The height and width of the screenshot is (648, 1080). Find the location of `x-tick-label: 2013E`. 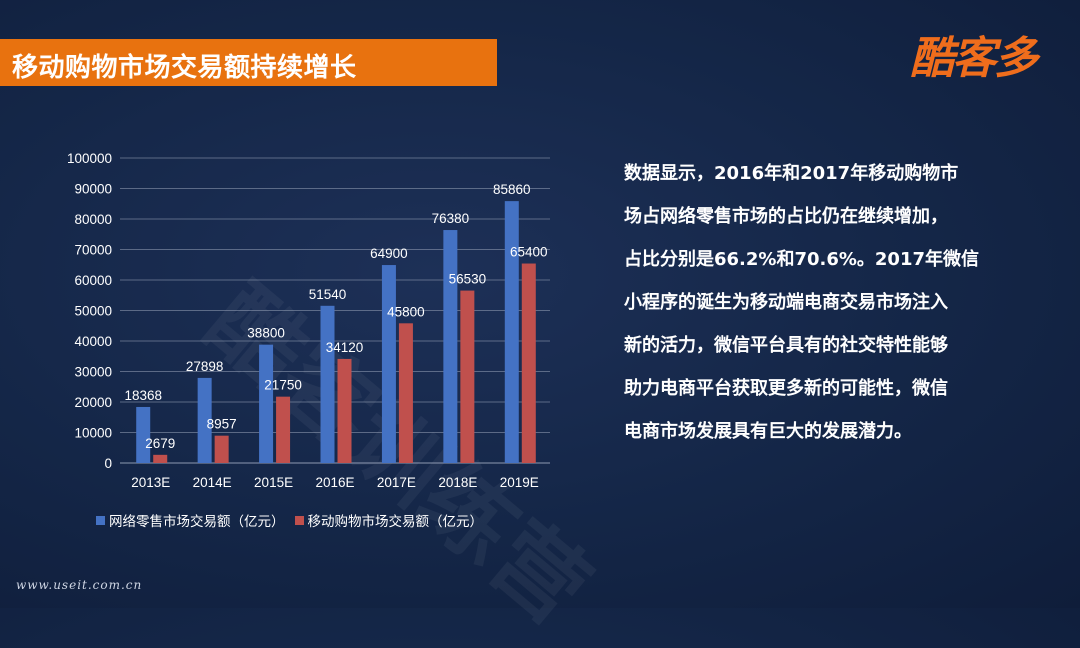

x-tick-label: 2013E is located at coordinates (150, 482).